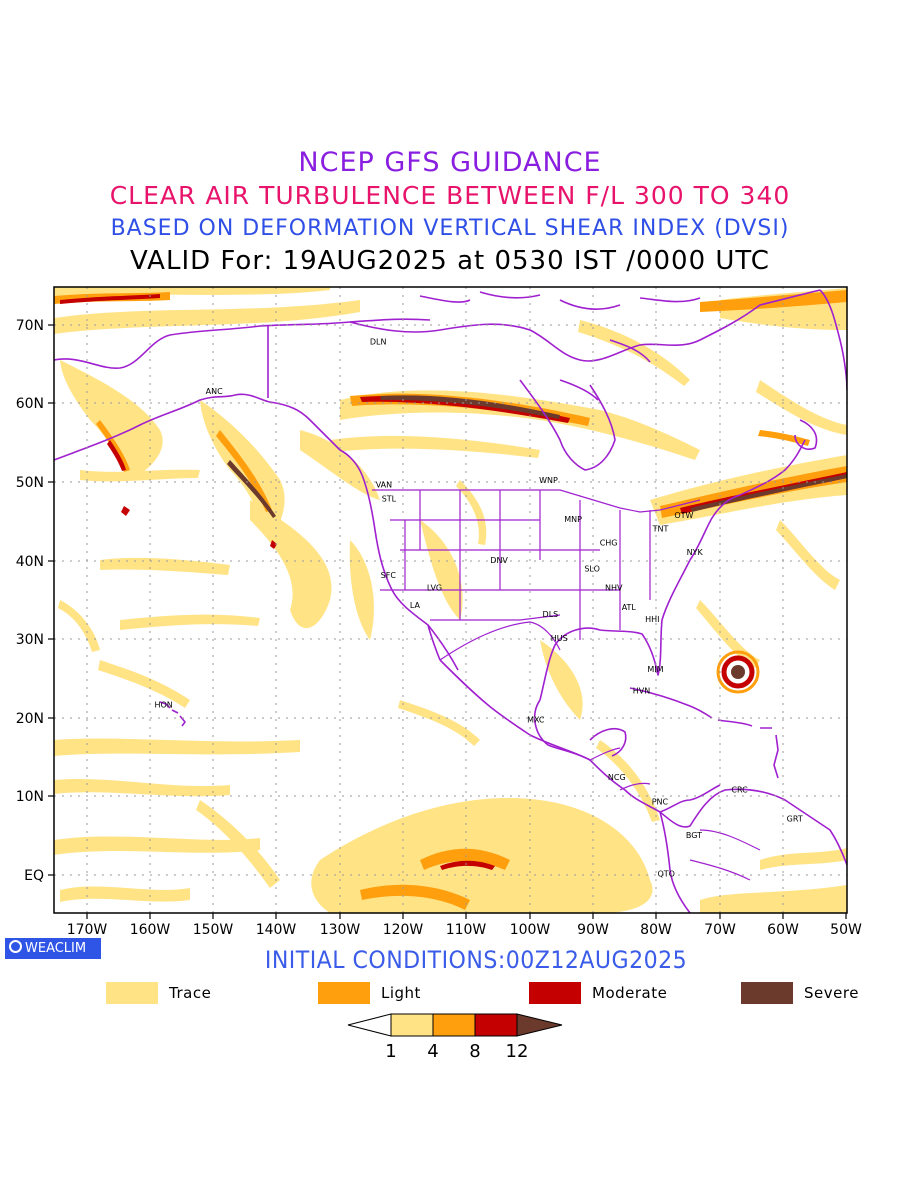 This screenshot has width=900, height=1200. I want to click on lon-label: 170W, so click(87, 930).